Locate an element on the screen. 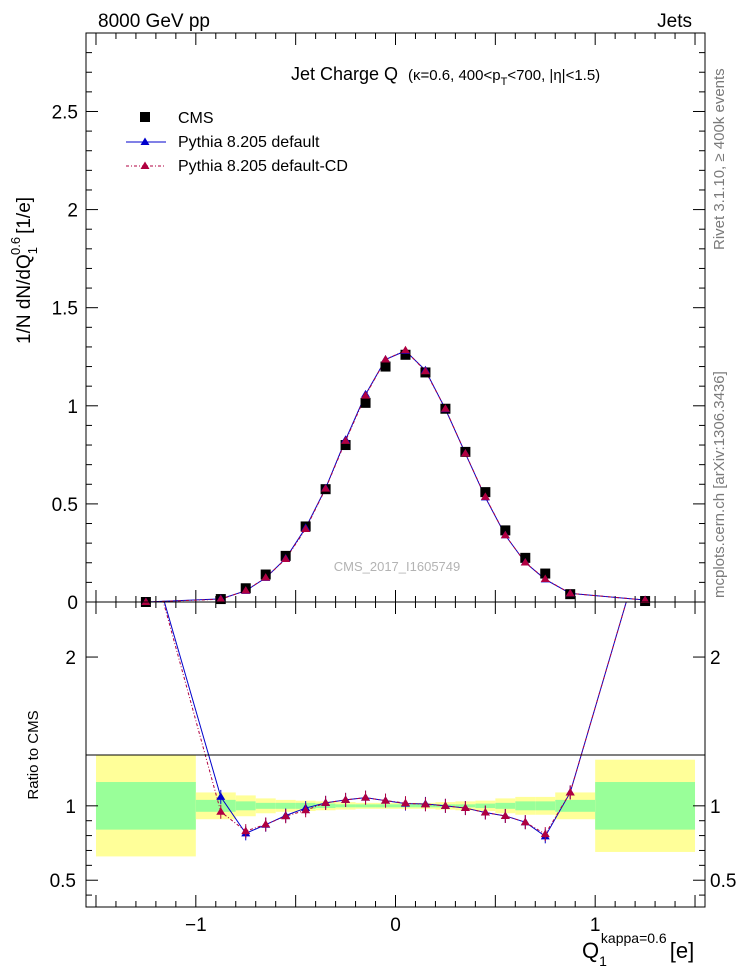 This screenshot has width=746, height=972. ratio-y-axis-label: Ratio to CMS is located at coordinates (33, 754).